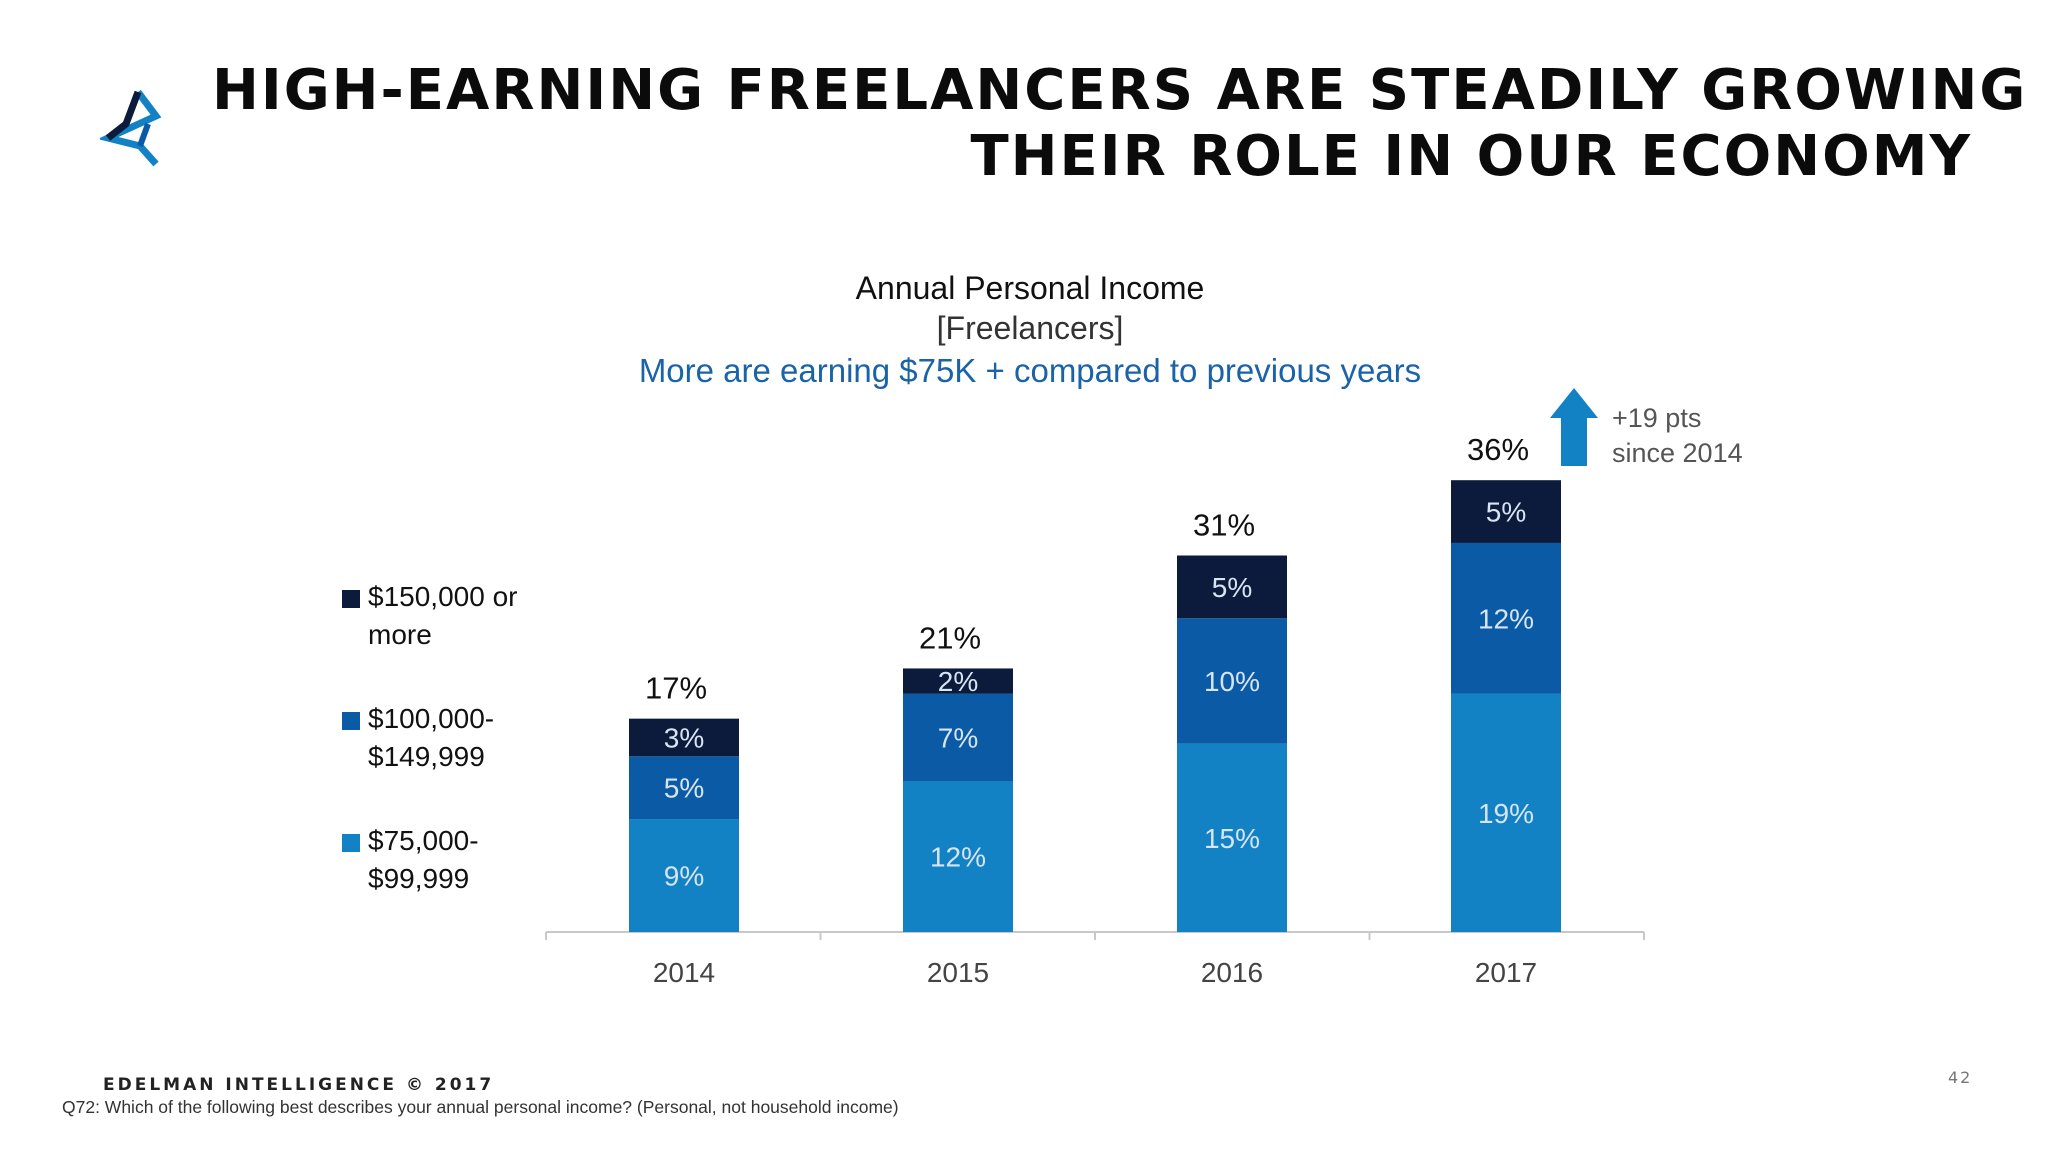 Image resolution: width=2048 pixels, height=1152 pixels. What do you see at coordinates (1677, 453) in the screenshot?
I see `callout-text: since 2014` at bounding box center [1677, 453].